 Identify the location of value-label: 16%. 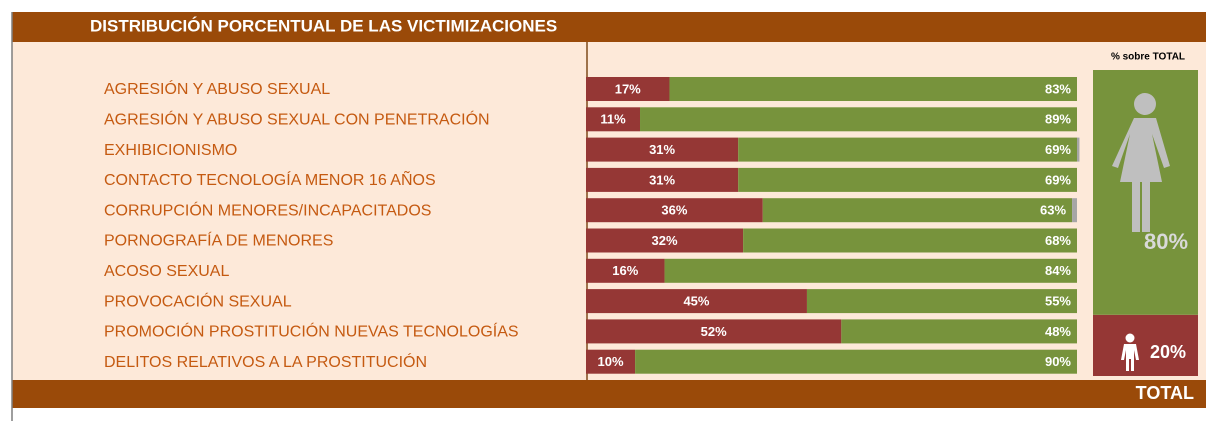
(625, 270).